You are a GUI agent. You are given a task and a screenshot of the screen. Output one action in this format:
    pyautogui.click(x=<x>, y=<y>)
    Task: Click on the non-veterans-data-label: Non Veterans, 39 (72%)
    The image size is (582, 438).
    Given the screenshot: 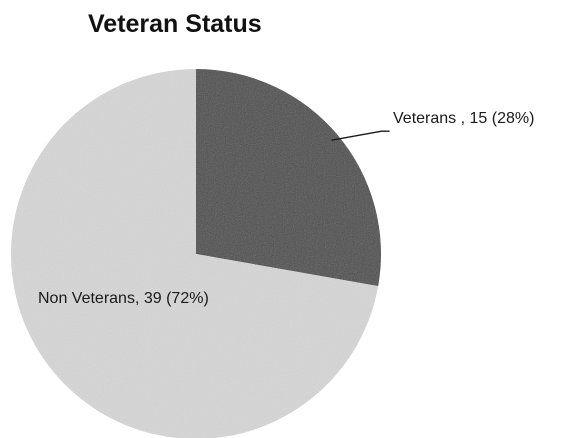 What is the action you would take?
    pyautogui.click(x=123, y=298)
    